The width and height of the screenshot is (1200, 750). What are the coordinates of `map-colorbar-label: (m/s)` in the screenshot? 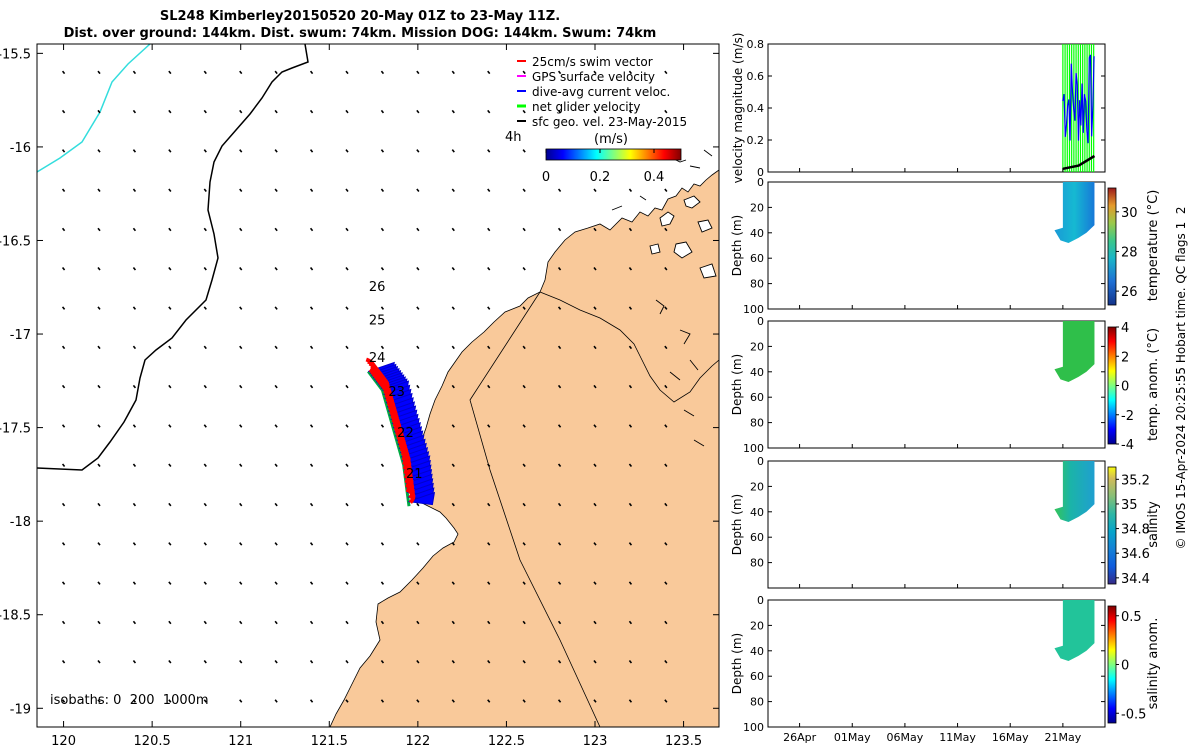 It's located at (611, 139).